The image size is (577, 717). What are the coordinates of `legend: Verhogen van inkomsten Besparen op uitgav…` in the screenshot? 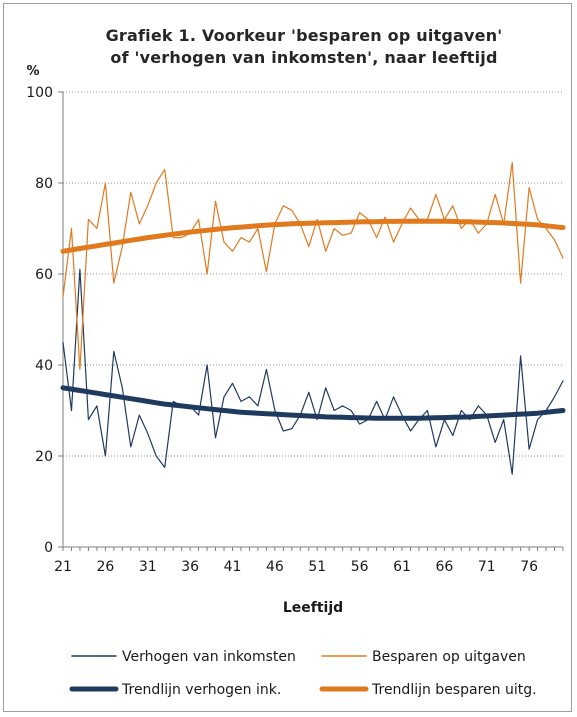 It's located at (303, 673).